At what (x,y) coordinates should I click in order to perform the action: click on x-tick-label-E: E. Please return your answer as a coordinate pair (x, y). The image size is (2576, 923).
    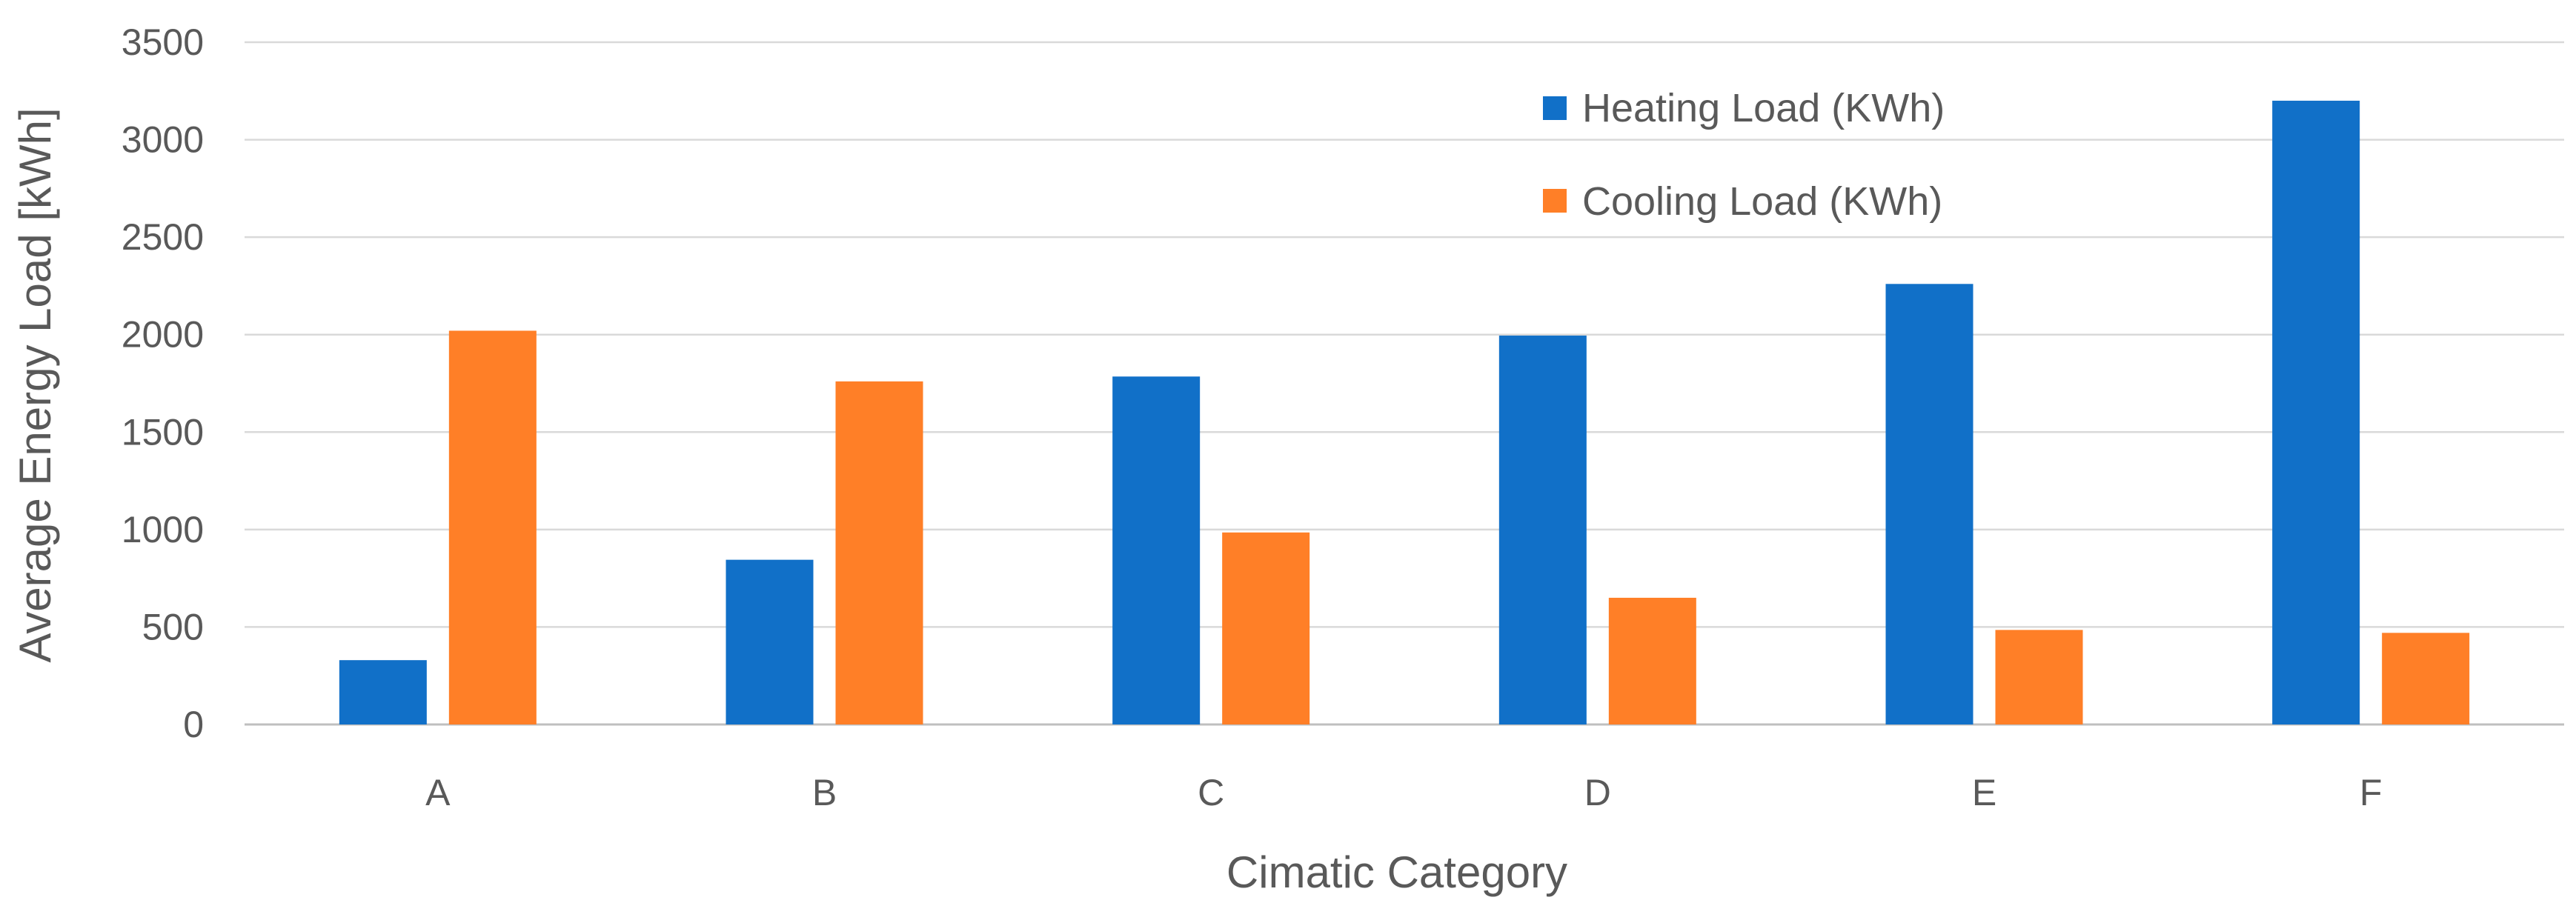
    Looking at the image, I should click on (1984, 792).